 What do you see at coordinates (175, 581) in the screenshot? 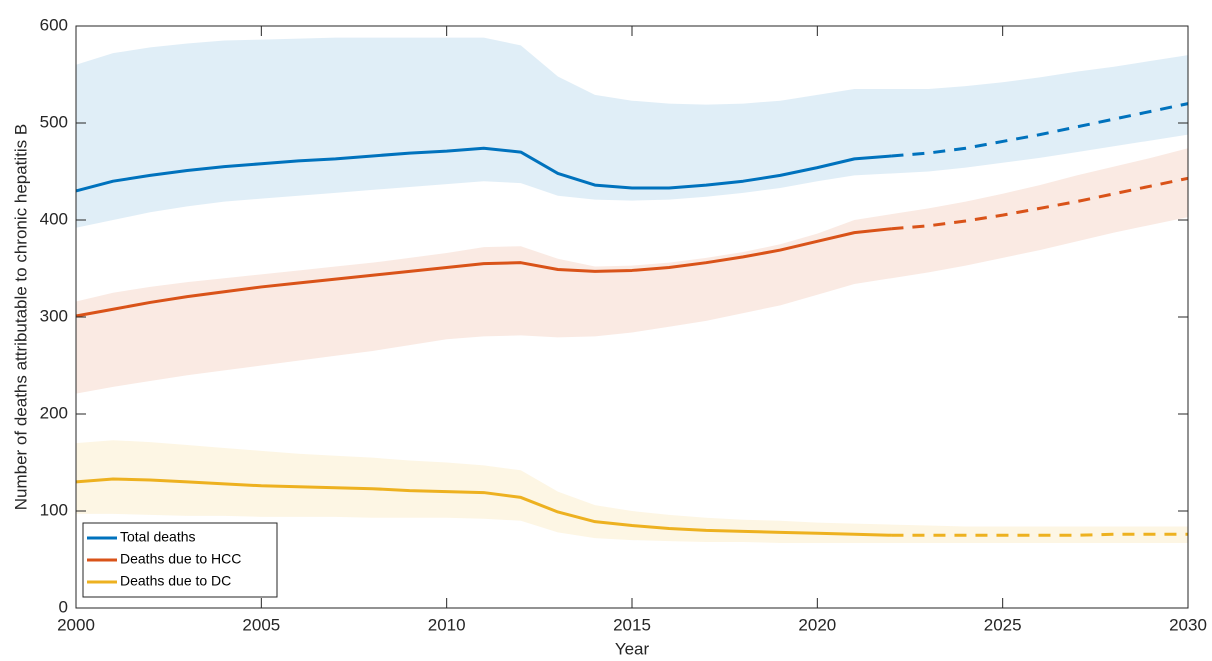
I see `legend-label: Deaths due to DC` at bounding box center [175, 581].